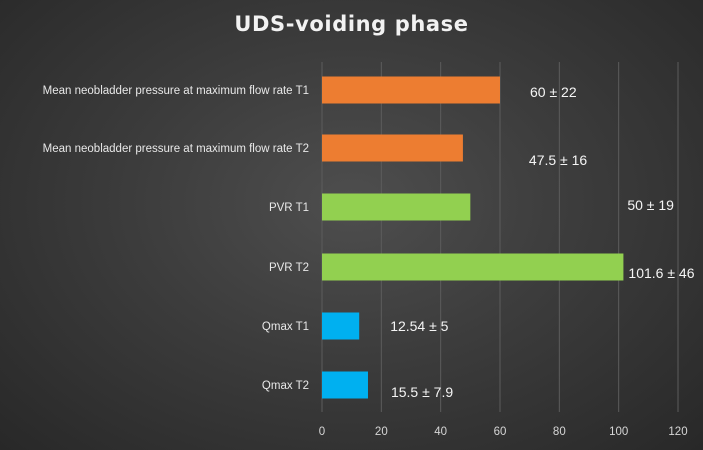 The image size is (703, 450). Describe the element at coordinates (322, 432) in the screenshot. I see `x-tick-label: 0` at that location.